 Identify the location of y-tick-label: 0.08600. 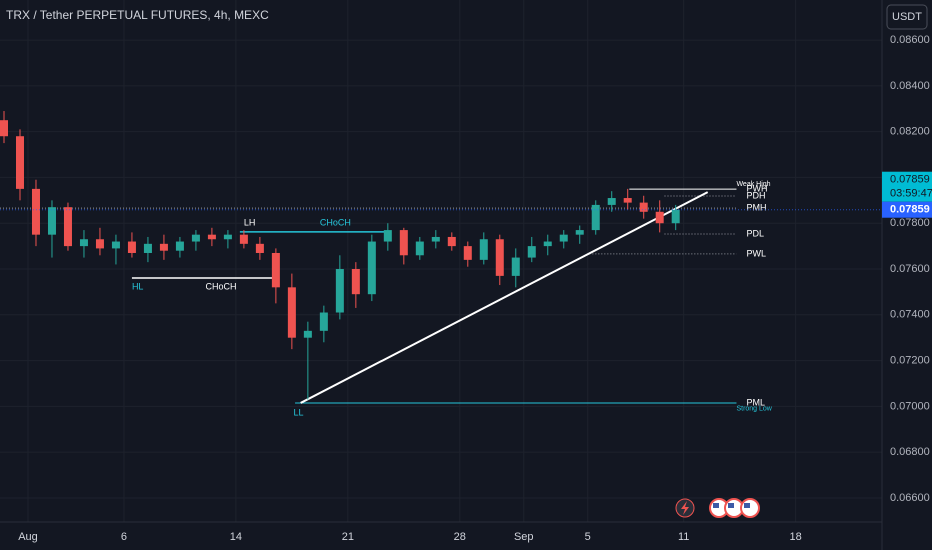
(910, 40).